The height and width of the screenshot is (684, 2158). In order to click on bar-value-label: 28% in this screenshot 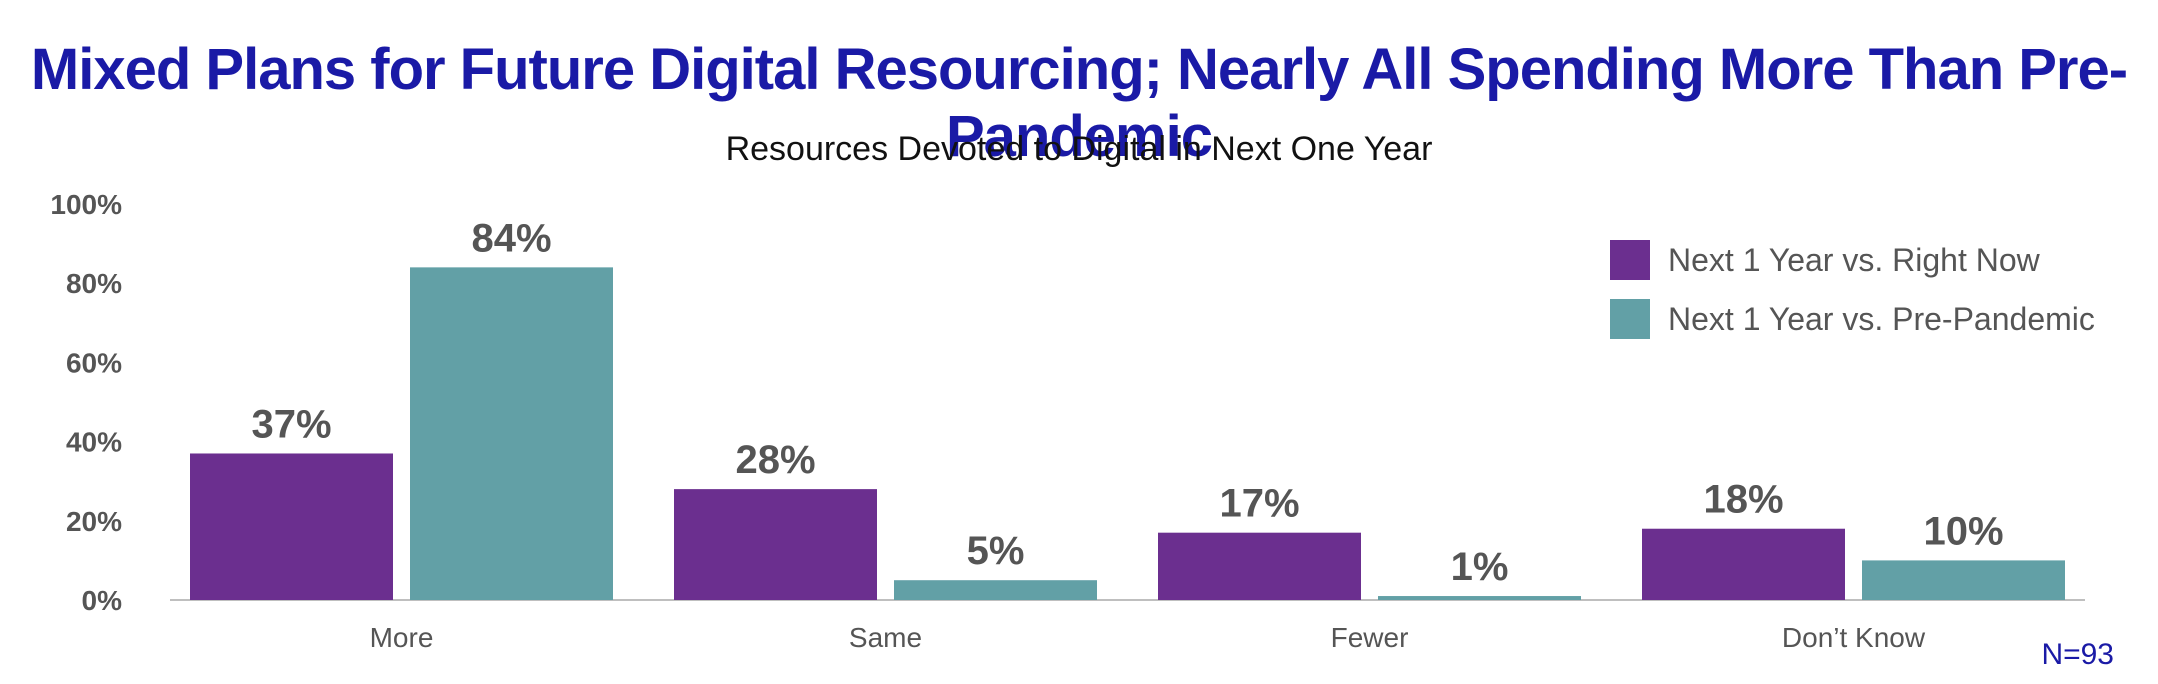, I will do `click(775, 460)`.